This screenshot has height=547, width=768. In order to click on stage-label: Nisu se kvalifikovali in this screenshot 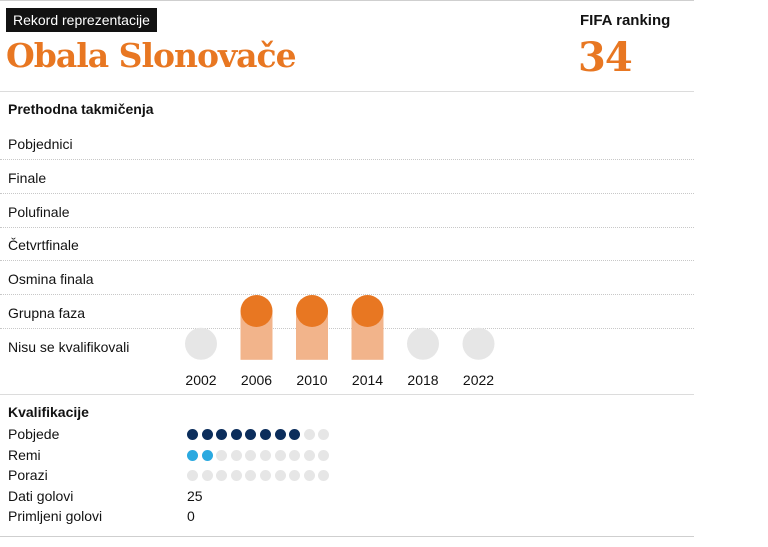, I will do `click(69, 346)`.